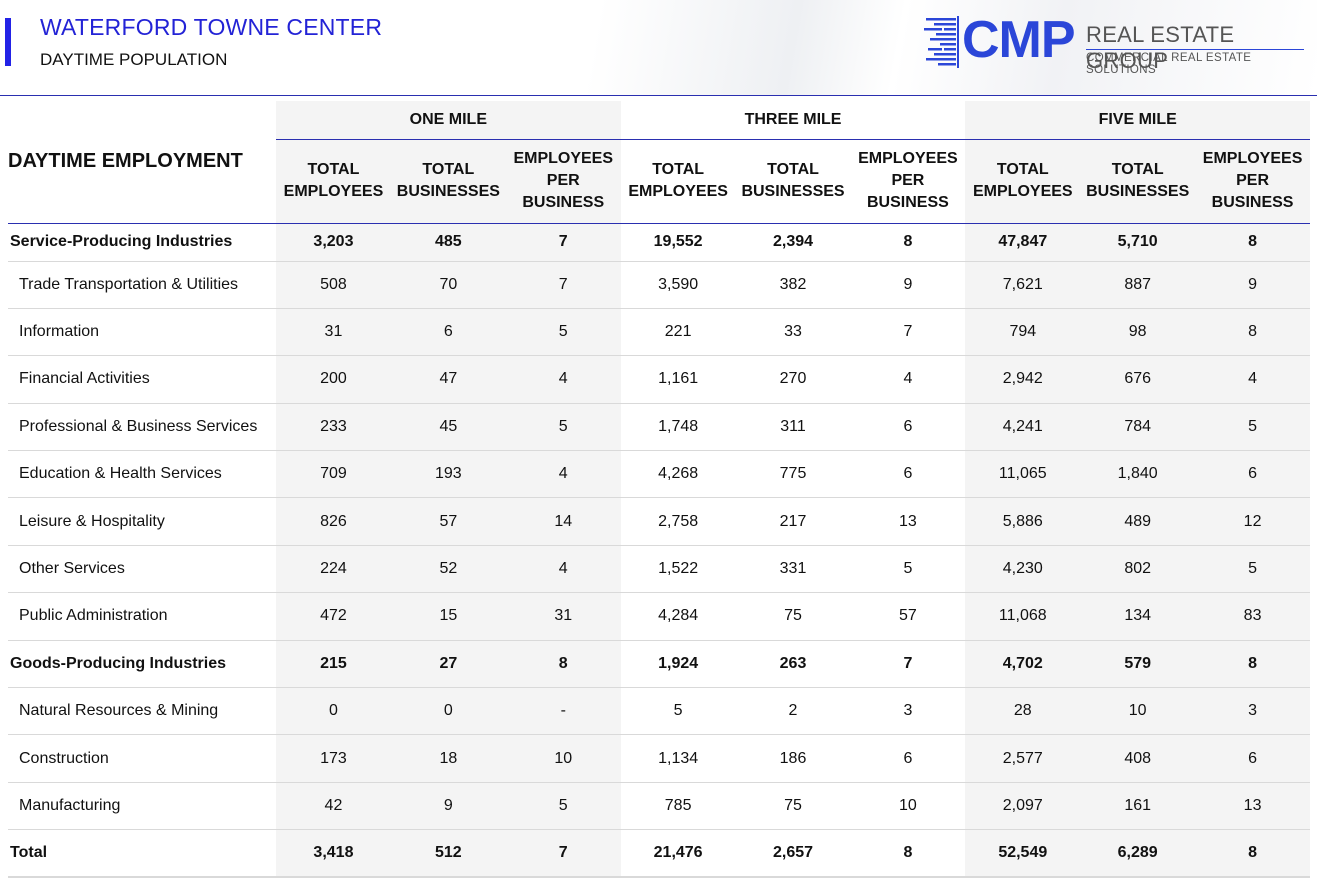 The image size is (1317, 887). What do you see at coordinates (1023, 854) in the screenshot?
I see `table-cell: 52,549` at bounding box center [1023, 854].